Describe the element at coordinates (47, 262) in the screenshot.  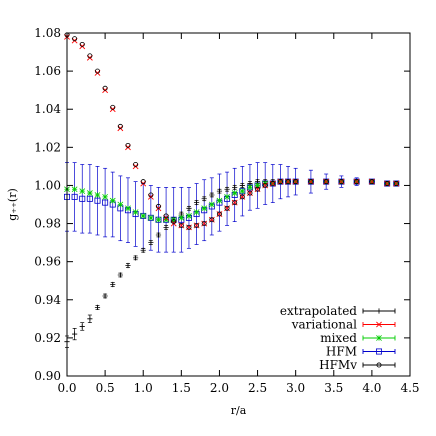
I see `y-tick-label: 0.96` at that location.